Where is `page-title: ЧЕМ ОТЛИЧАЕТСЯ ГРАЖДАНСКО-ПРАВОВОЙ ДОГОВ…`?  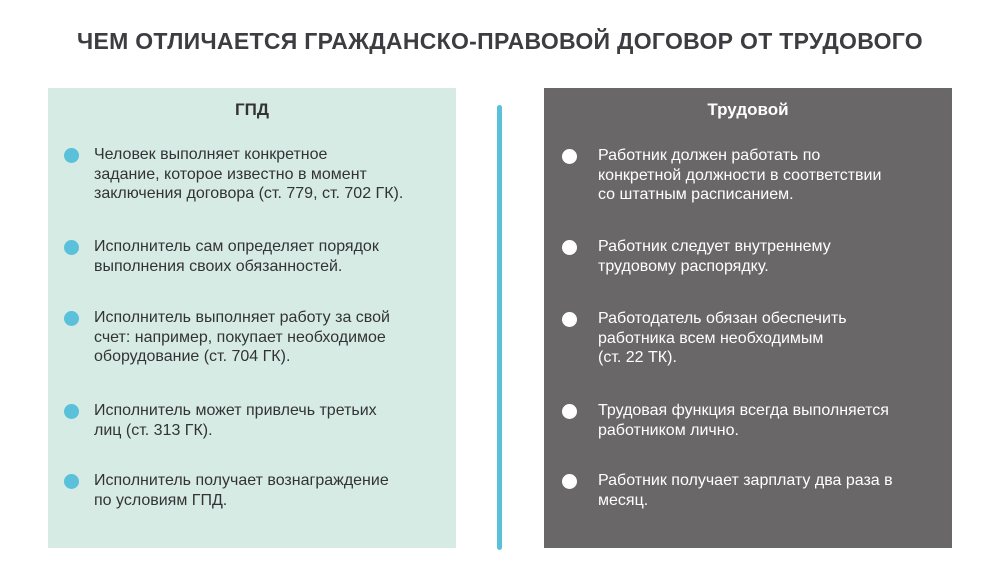
page-title: ЧЕМ ОТЛИЧАЕТСЯ ГРАЖДАНСКО-ПРАВОВОЙ ДОГОВ… is located at coordinates (499, 41).